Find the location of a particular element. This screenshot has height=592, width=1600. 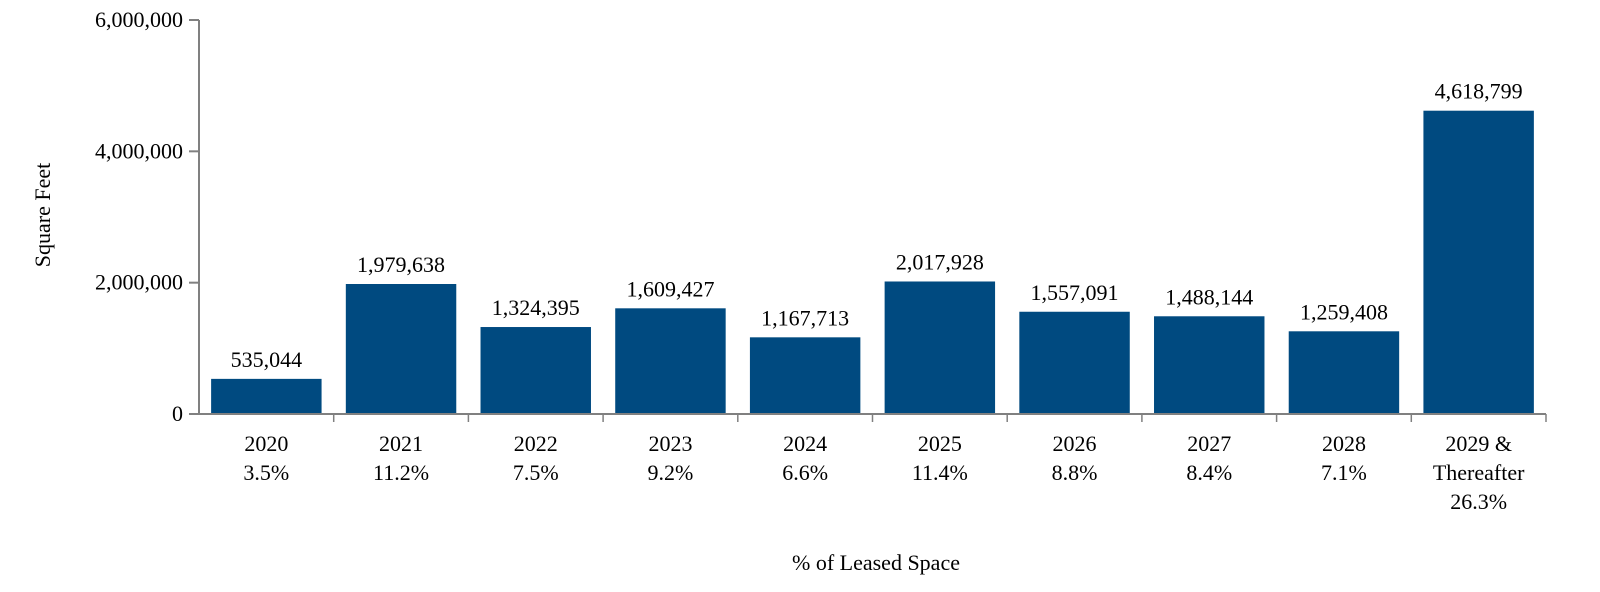

category-label-1-line-0: 2021 is located at coordinates (401, 443).